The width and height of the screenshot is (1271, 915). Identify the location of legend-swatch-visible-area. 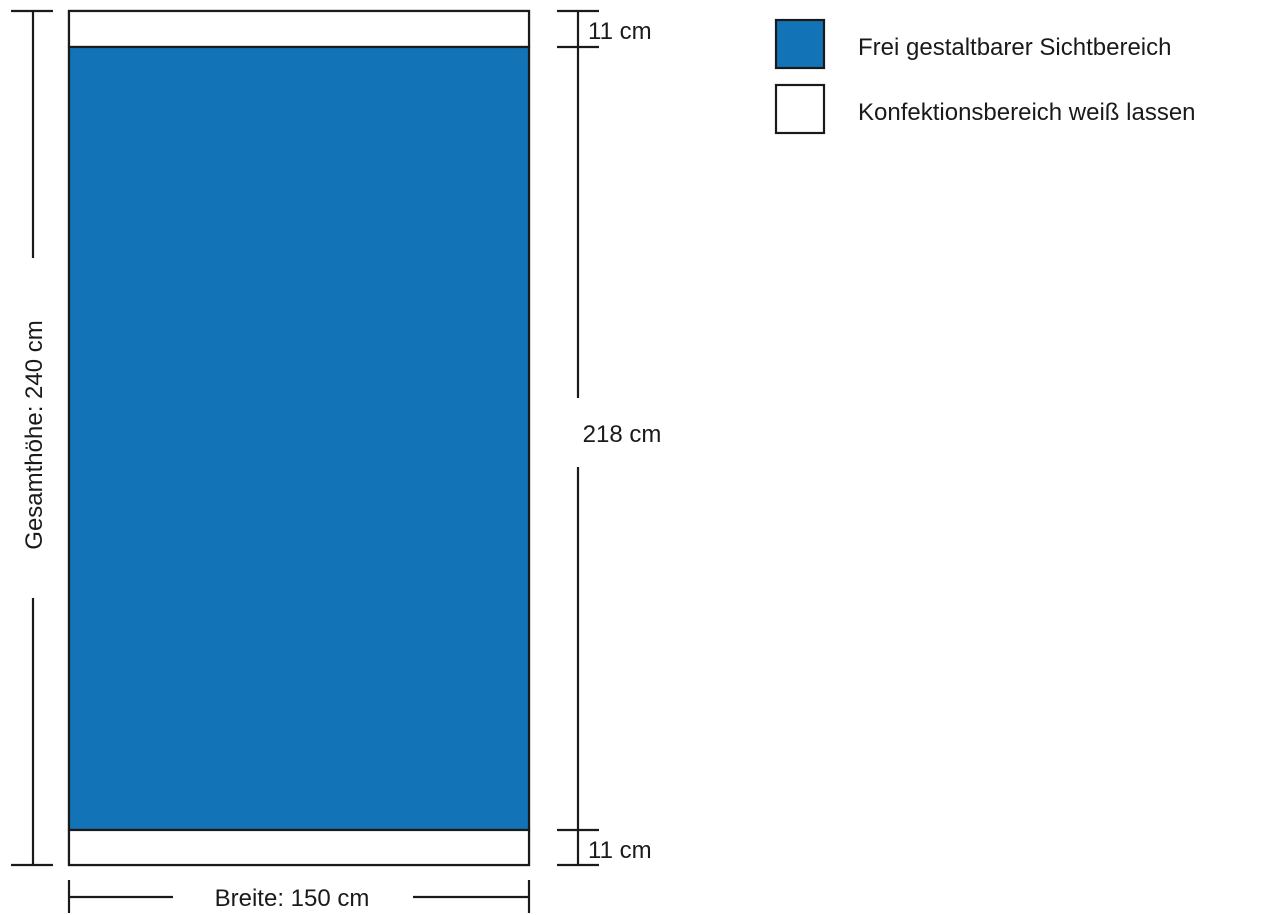
(800, 44).